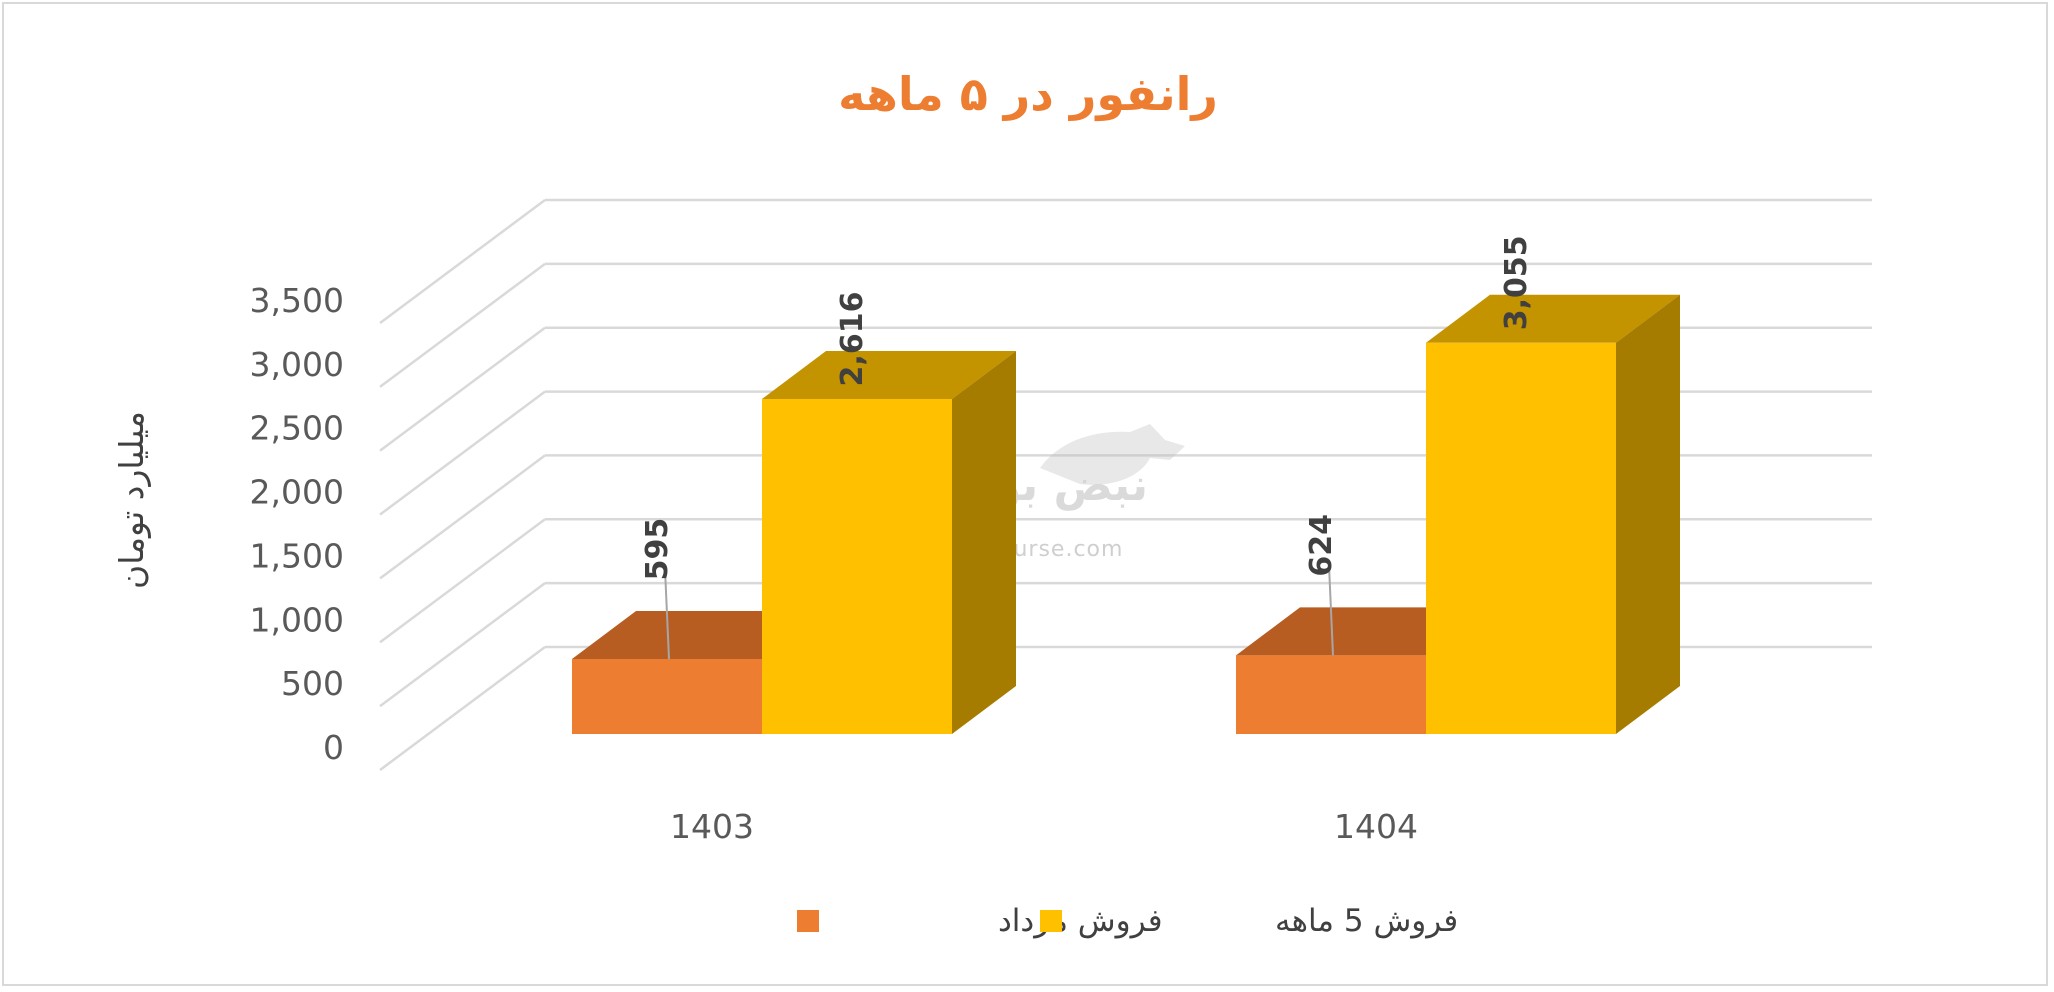 This screenshot has width=2054, height=992. I want to click on data-label: 595, so click(657, 549).